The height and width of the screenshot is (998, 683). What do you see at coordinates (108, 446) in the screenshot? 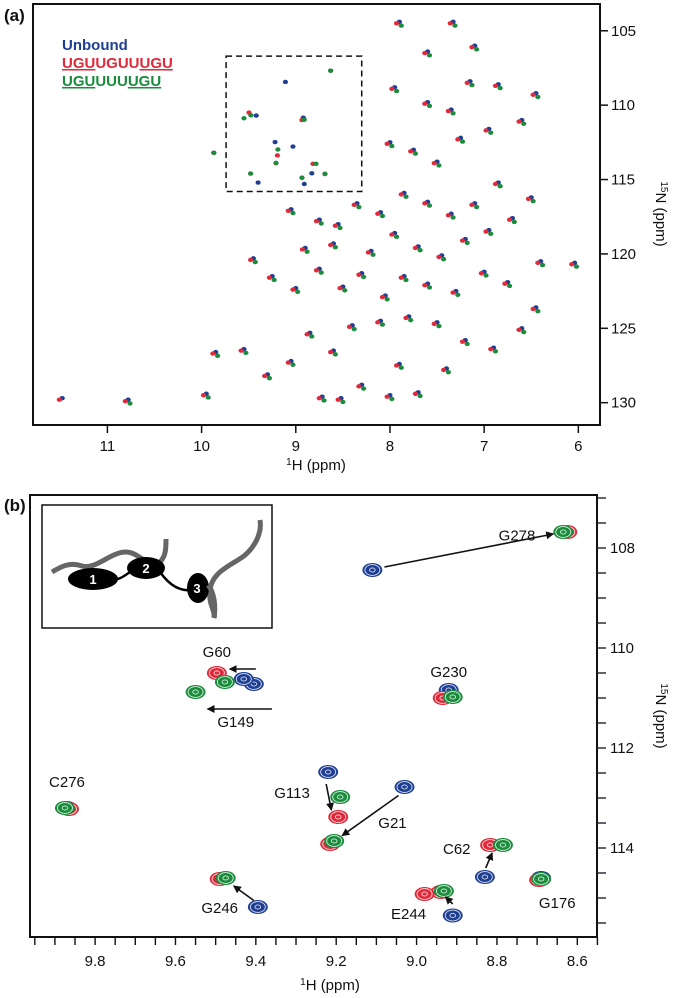
I see `x-tick-label: 11` at bounding box center [108, 446].